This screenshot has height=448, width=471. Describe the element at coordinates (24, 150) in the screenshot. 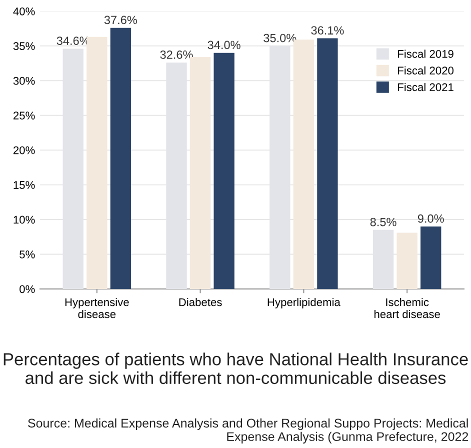

I see `y-tick-label: 20%` at that location.